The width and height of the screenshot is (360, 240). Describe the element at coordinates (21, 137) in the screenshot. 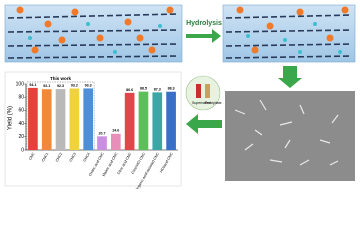

I see `y-tick-label: 20` at that location.